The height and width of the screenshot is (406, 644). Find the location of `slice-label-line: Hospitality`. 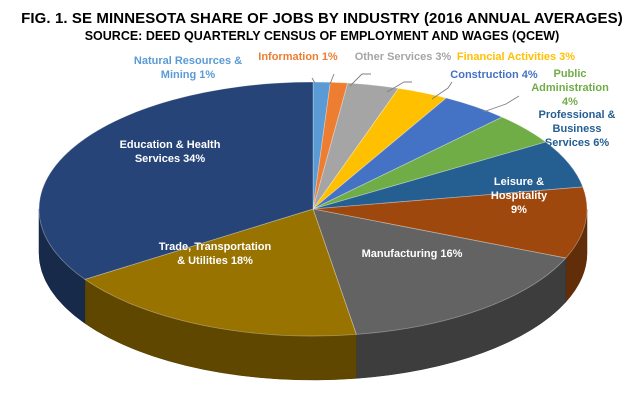

slice-label-line: Hospitality is located at coordinates (519, 196).